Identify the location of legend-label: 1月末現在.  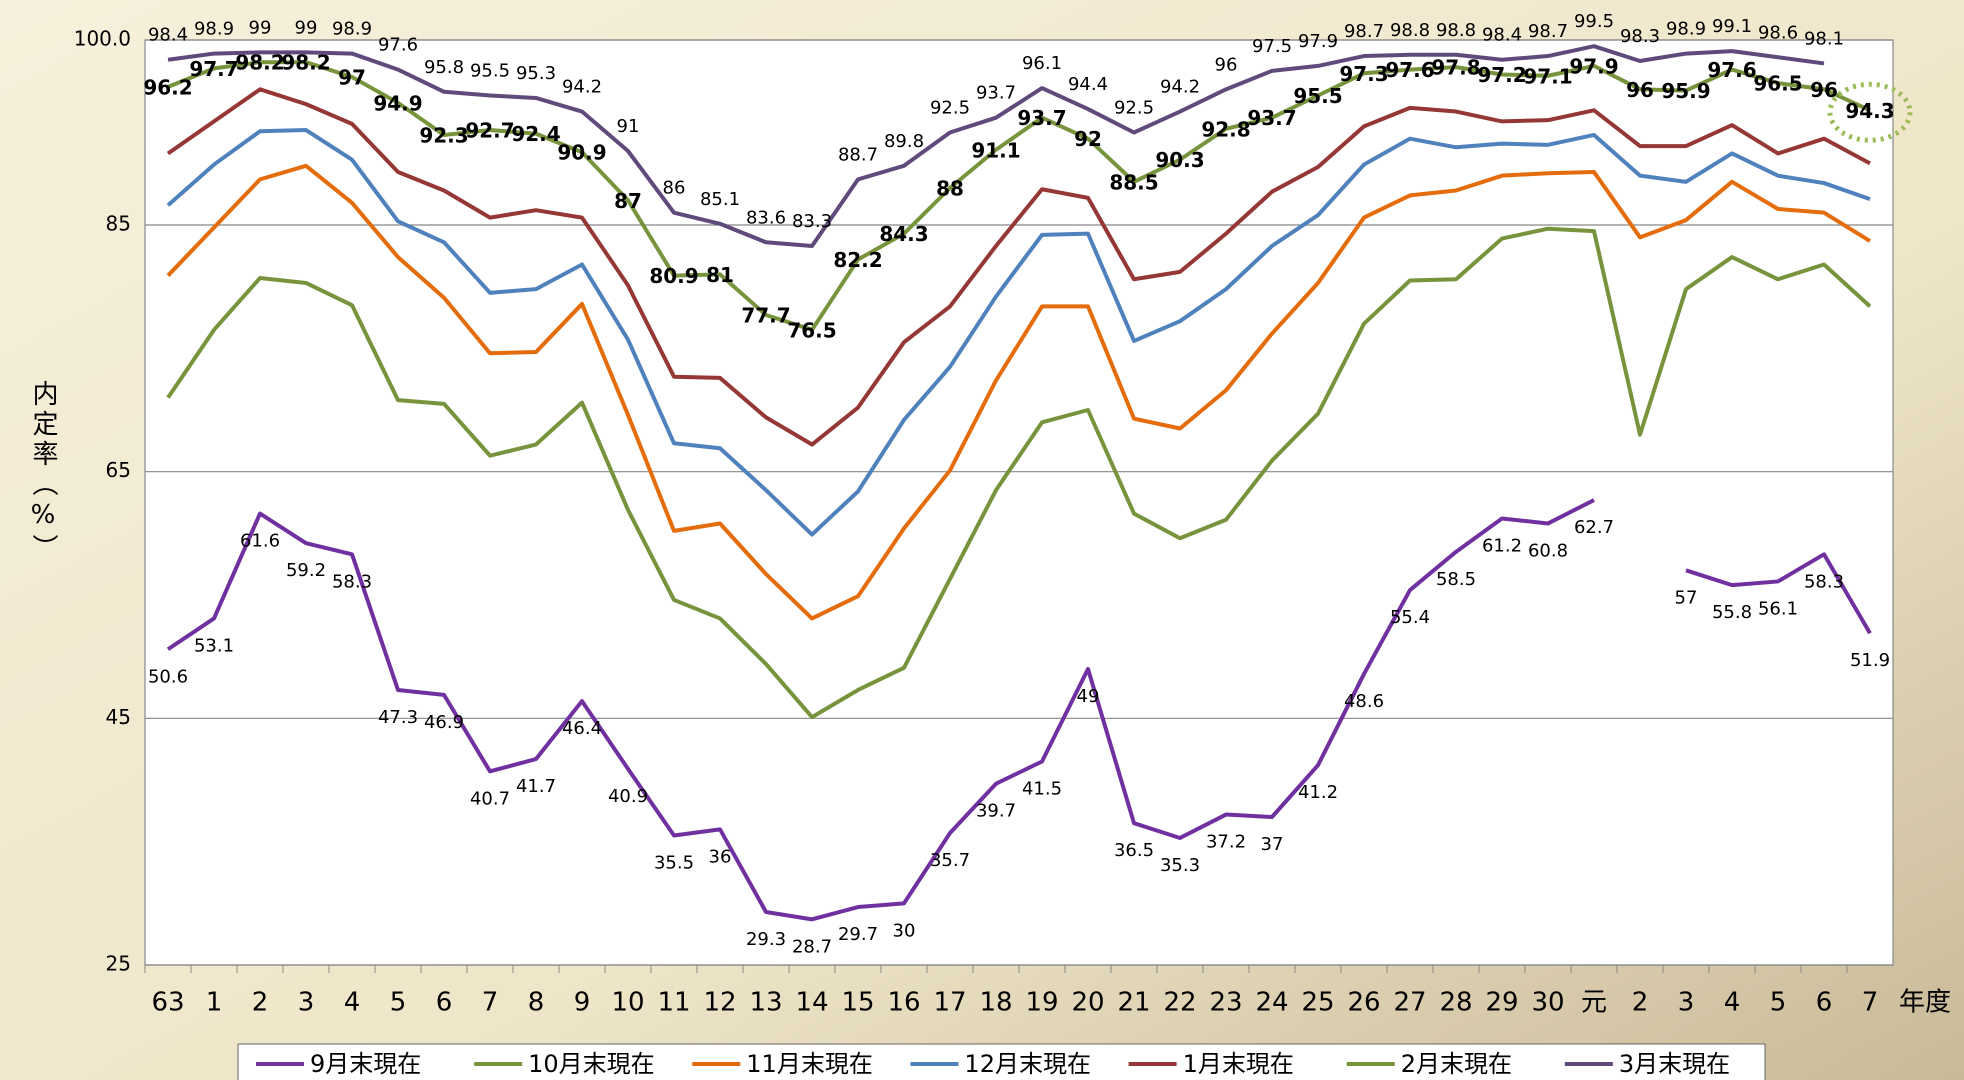
(1238, 1064).